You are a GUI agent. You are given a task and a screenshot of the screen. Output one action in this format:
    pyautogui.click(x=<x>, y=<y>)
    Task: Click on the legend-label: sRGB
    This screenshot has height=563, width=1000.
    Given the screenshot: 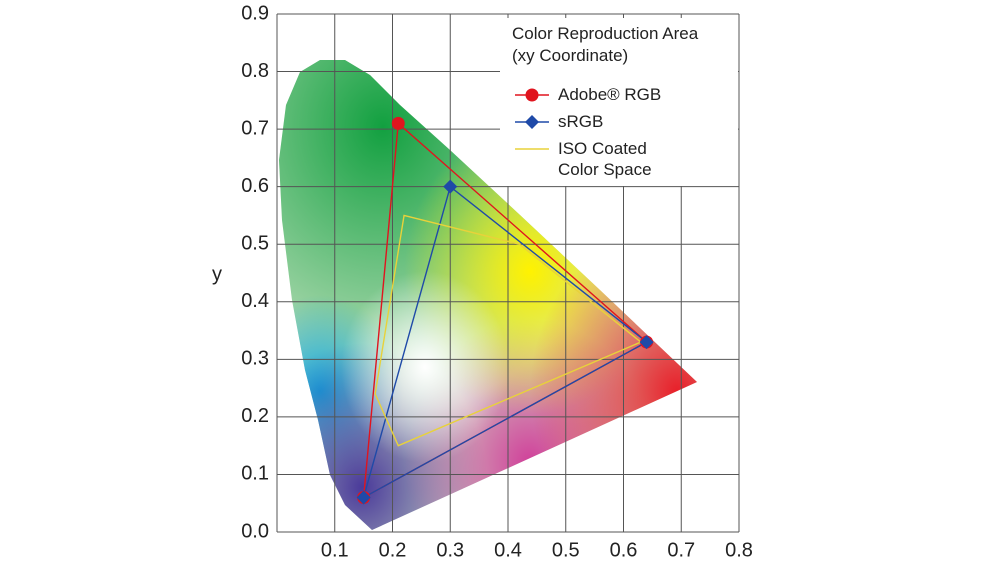 What is the action you would take?
    pyautogui.click(x=581, y=121)
    